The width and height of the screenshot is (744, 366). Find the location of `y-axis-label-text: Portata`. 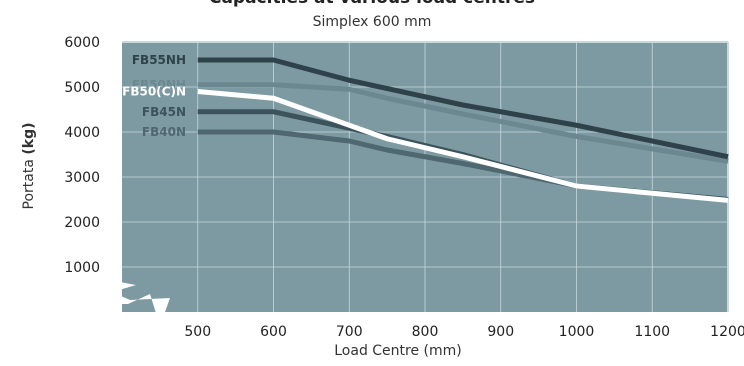

y-axis-label-text: Portata is located at coordinates (29, 182).